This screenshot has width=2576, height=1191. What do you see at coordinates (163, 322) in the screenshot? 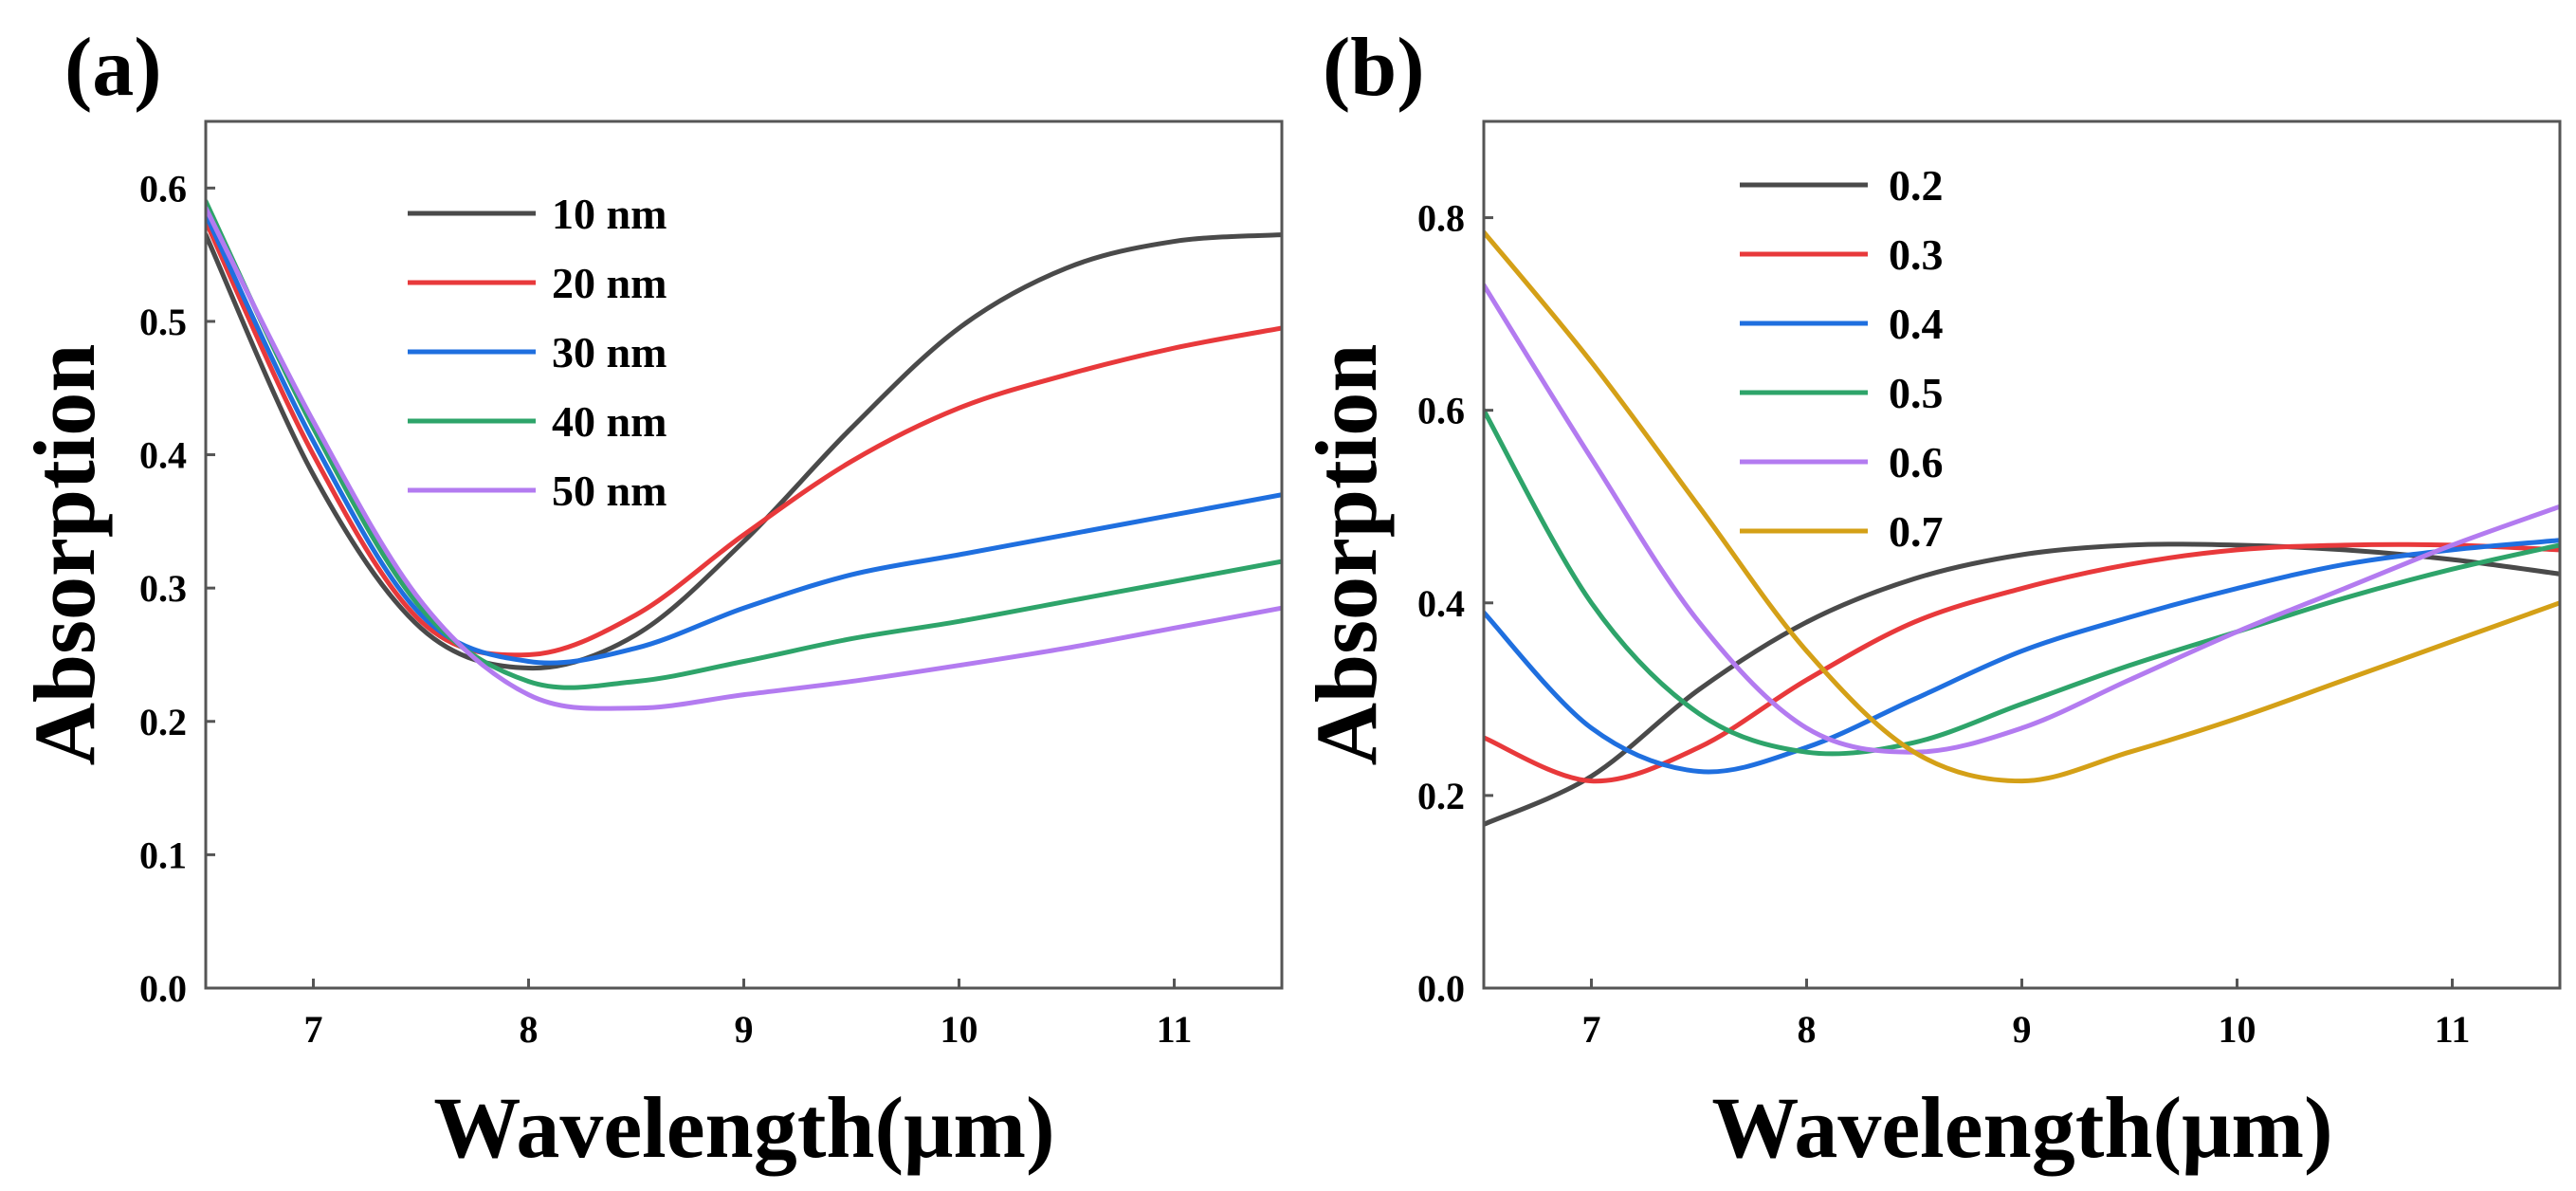
I see `y-tick-label: 0.5` at bounding box center [163, 322].